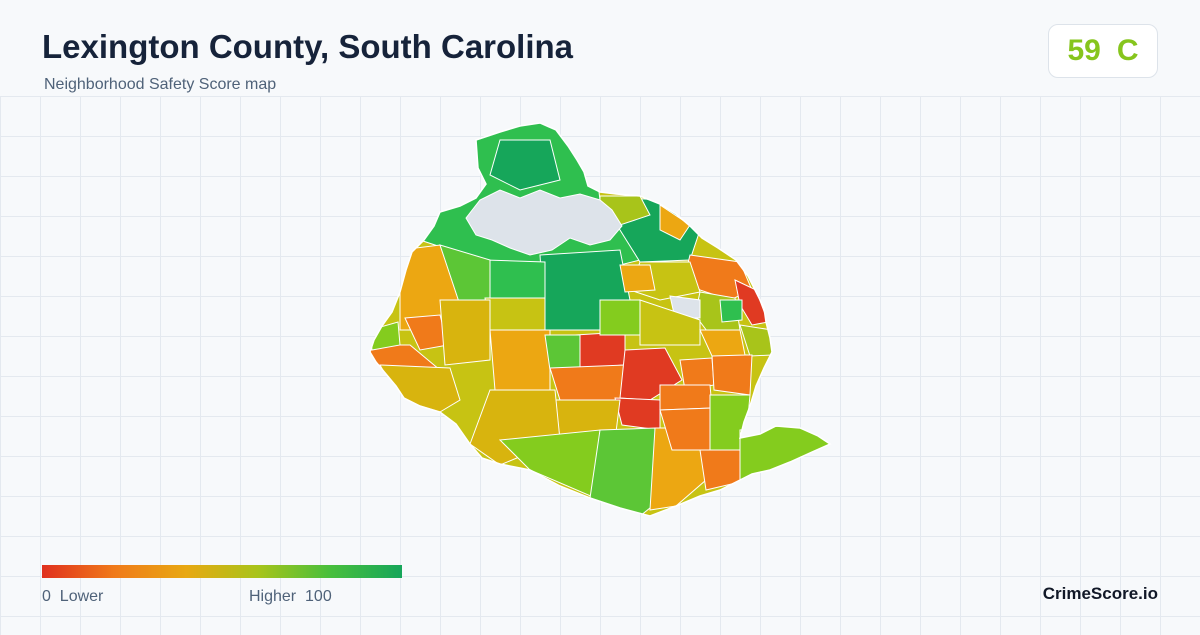 This screenshot has height=635, width=1200. I want to click on legend-low-text: Lower, so click(81, 596).